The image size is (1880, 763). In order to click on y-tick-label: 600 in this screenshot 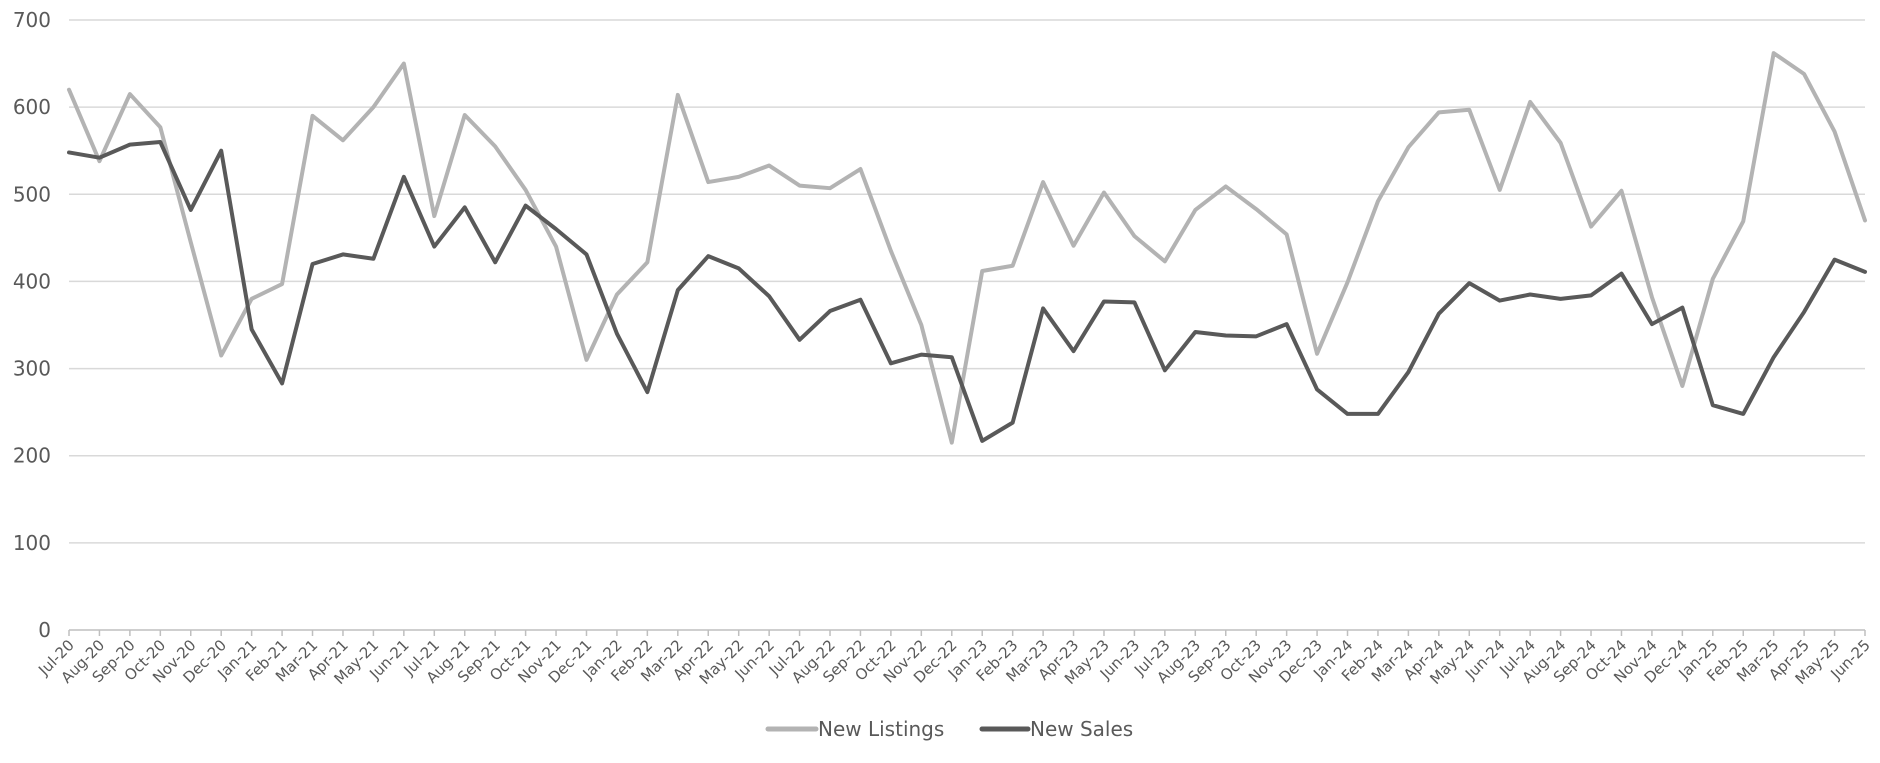, I will do `click(32, 107)`.